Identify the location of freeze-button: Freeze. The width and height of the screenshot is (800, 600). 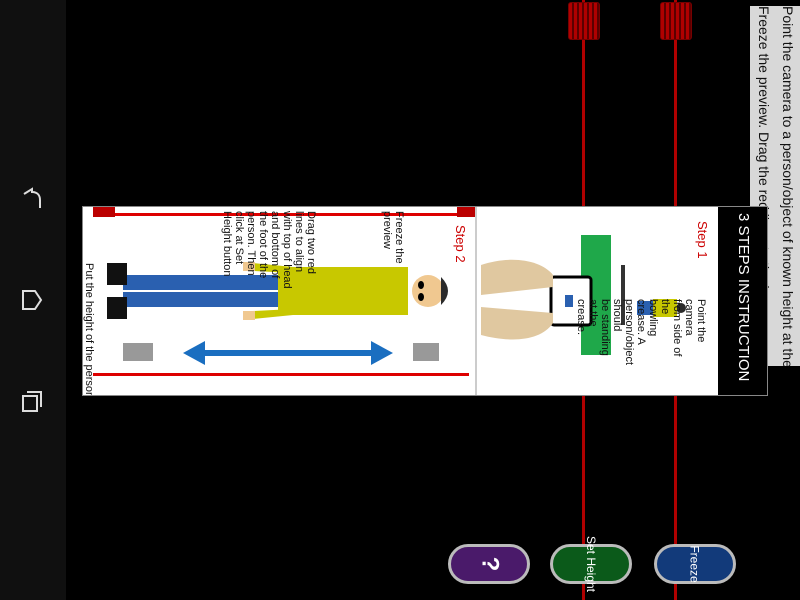
(695, 564).